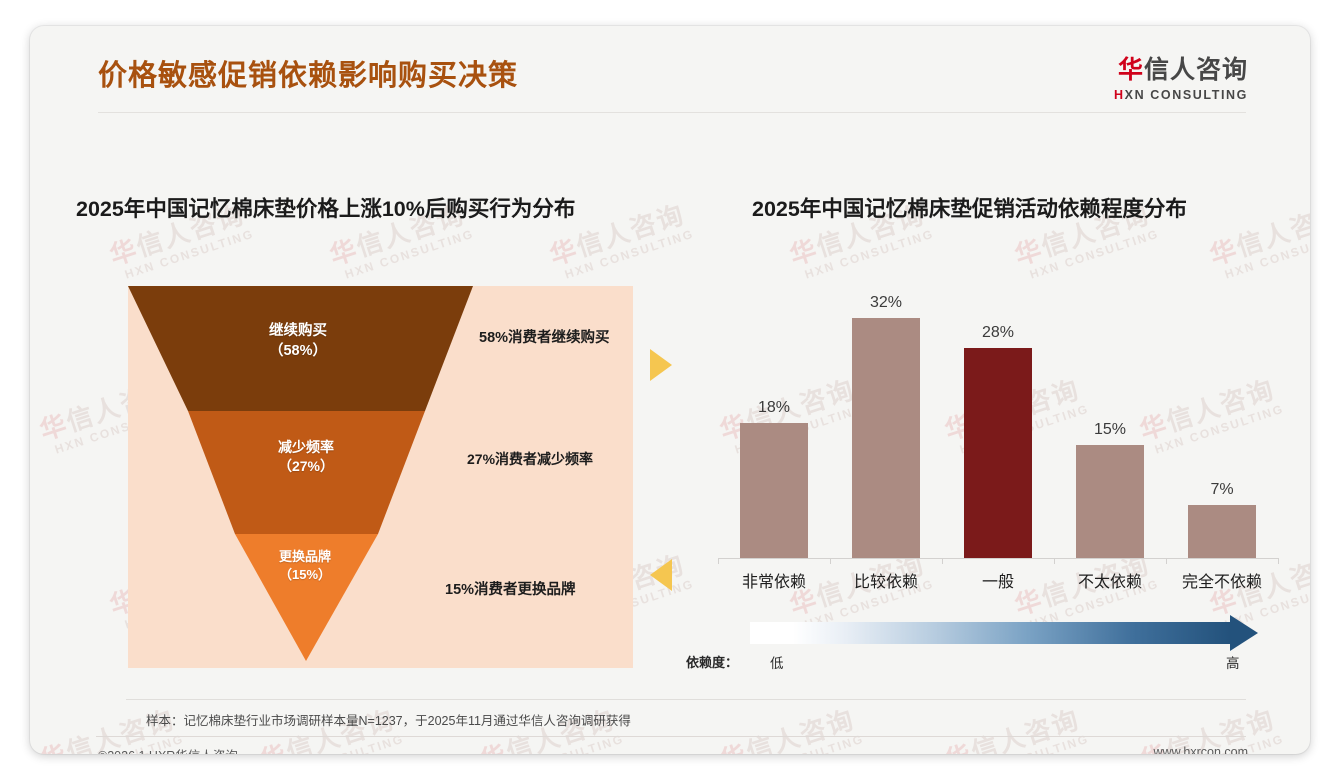 The width and height of the screenshot is (1340, 780). I want to click on funnel-segment-2-shape, so click(306, 472).